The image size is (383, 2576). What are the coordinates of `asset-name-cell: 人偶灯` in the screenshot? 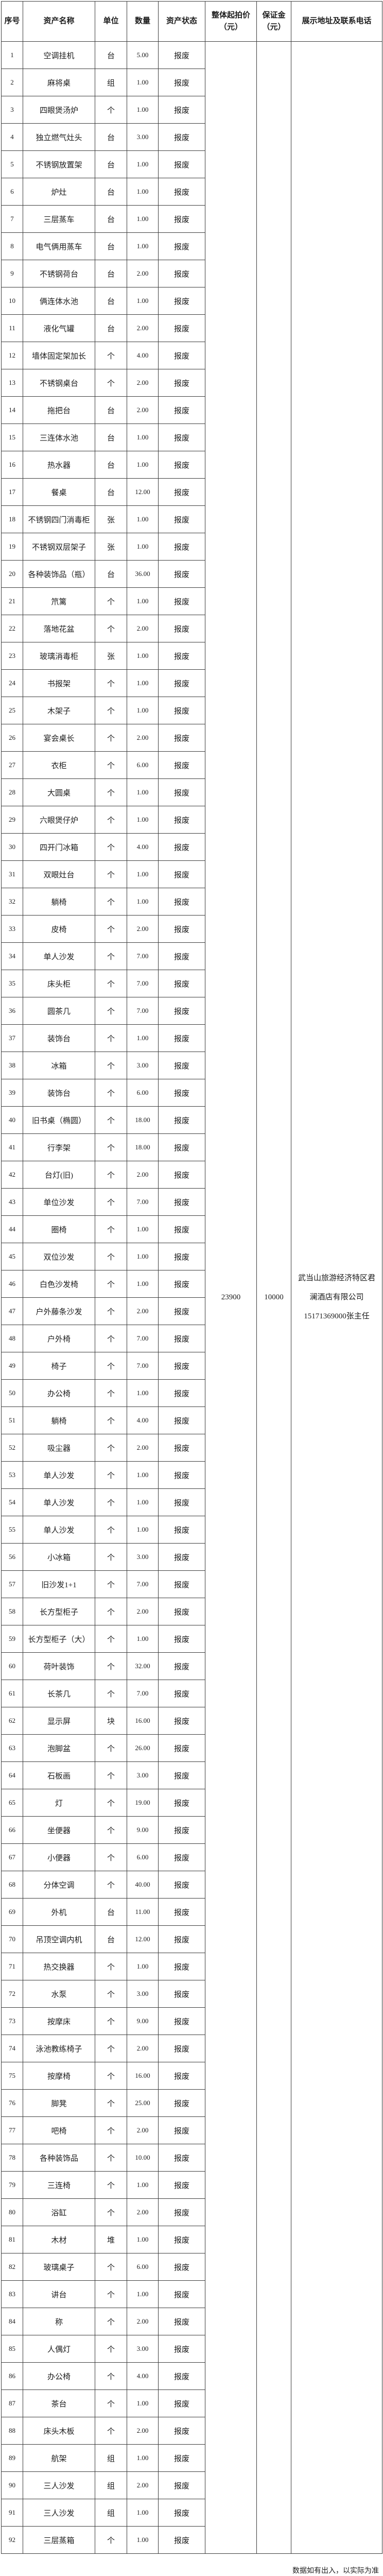 It's located at (59, 2349).